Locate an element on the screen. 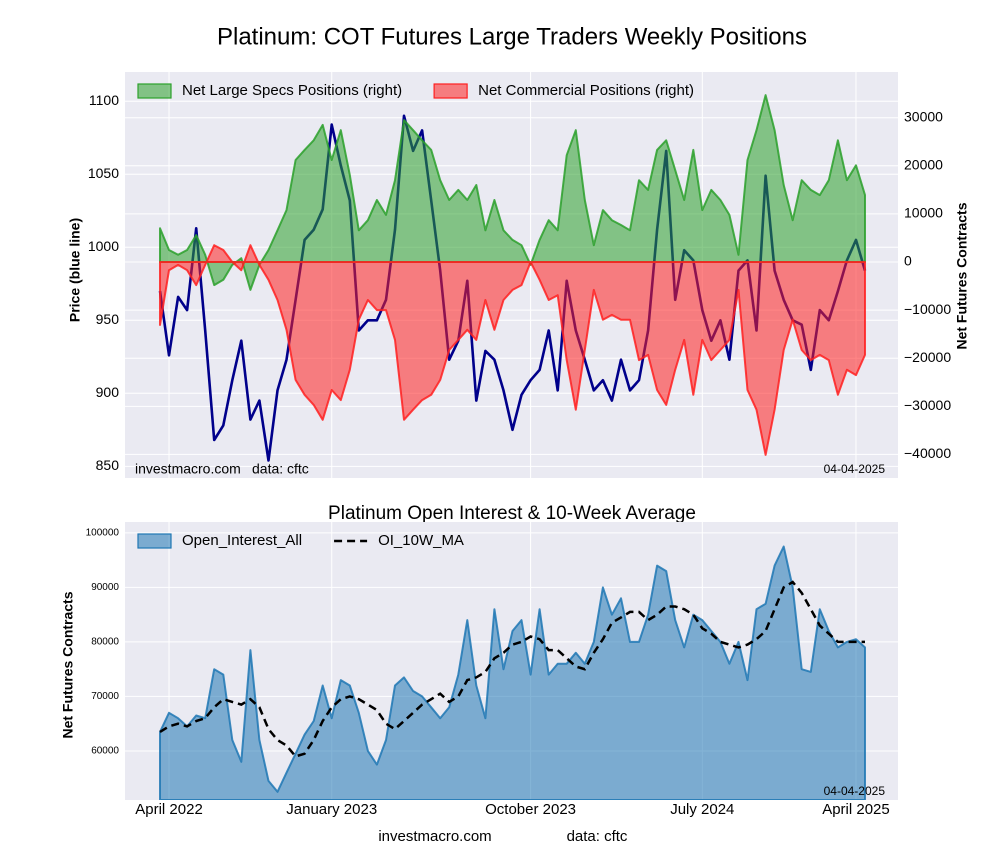 The height and width of the screenshot is (860, 1000). y2-tick-label: 30000 is located at coordinates (923, 116).